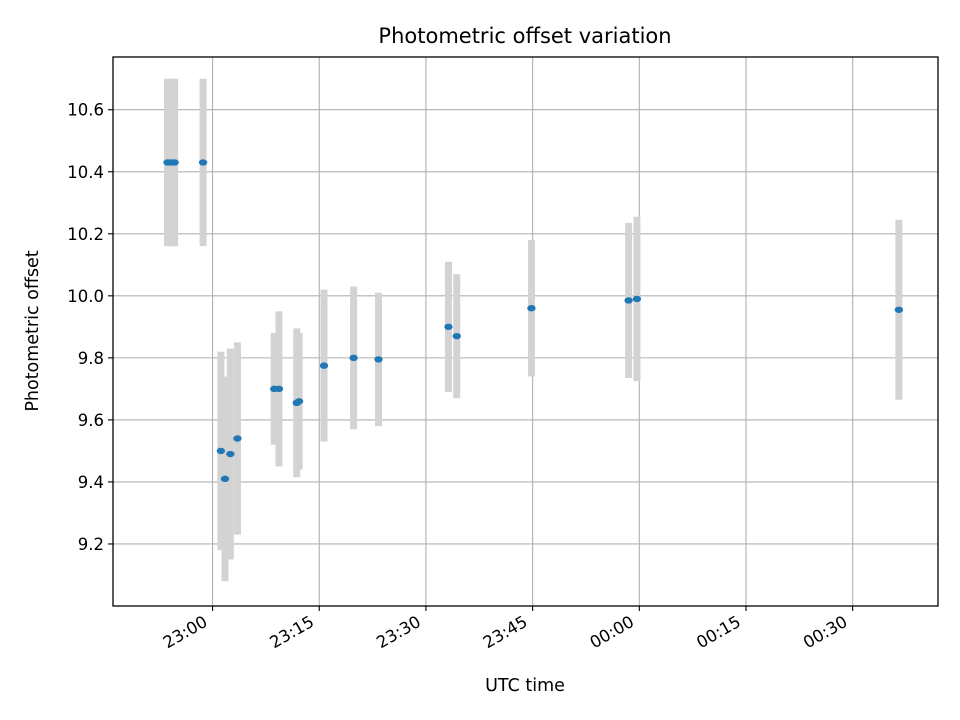  What do you see at coordinates (33, 330) in the screenshot?
I see `y-axis-label: Photometric offset` at bounding box center [33, 330].